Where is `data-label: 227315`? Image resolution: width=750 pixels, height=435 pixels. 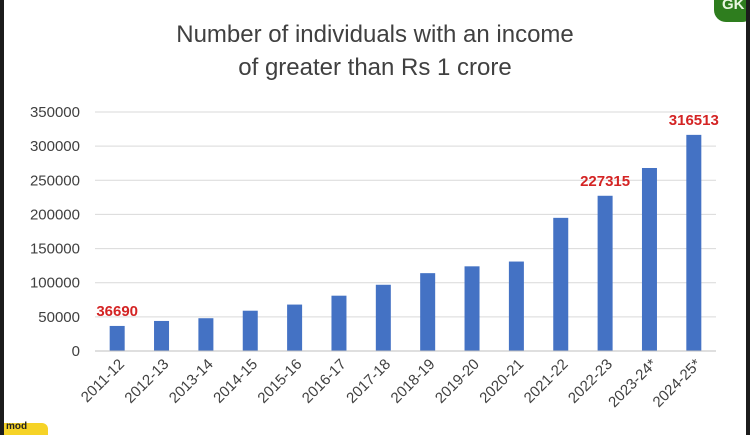
data-label: 227315 is located at coordinates (605, 181).